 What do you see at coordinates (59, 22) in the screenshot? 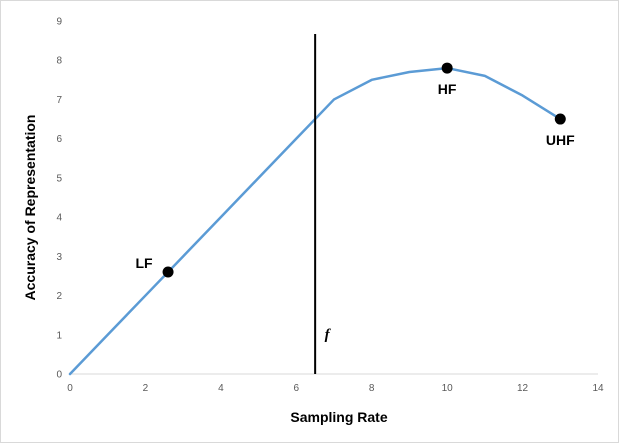
I see `y-tick-label: 9` at bounding box center [59, 22].